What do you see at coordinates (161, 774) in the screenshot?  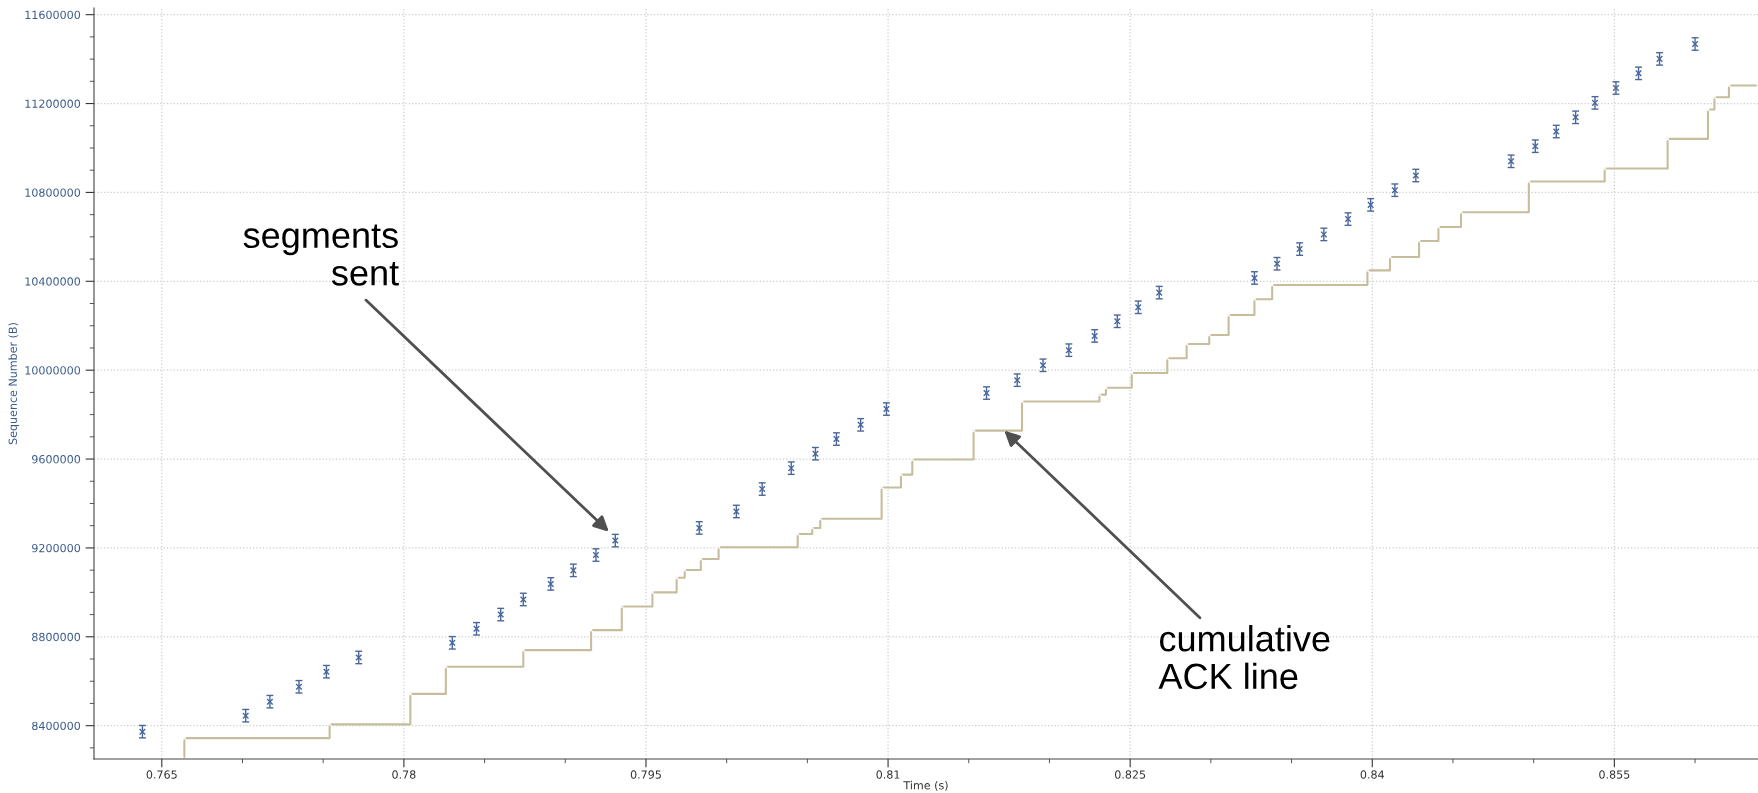 I see `x-tick-label: 0.765` at bounding box center [161, 774].